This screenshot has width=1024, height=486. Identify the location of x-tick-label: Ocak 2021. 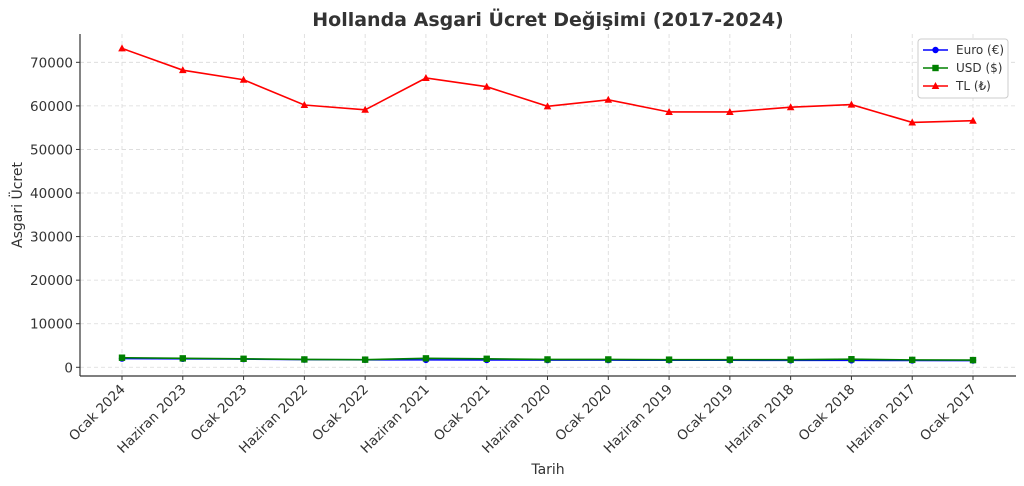
(462, 413).